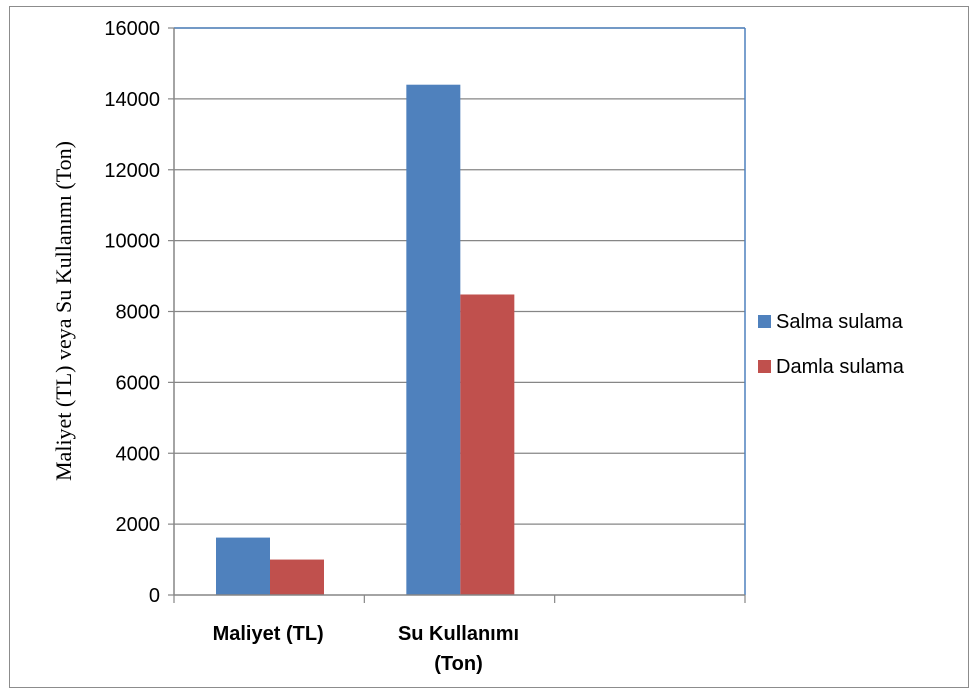 This screenshot has height=694, width=979. Describe the element at coordinates (132, 100) in the screenshot. I see `y-tick-label-7: 14000` at that location.